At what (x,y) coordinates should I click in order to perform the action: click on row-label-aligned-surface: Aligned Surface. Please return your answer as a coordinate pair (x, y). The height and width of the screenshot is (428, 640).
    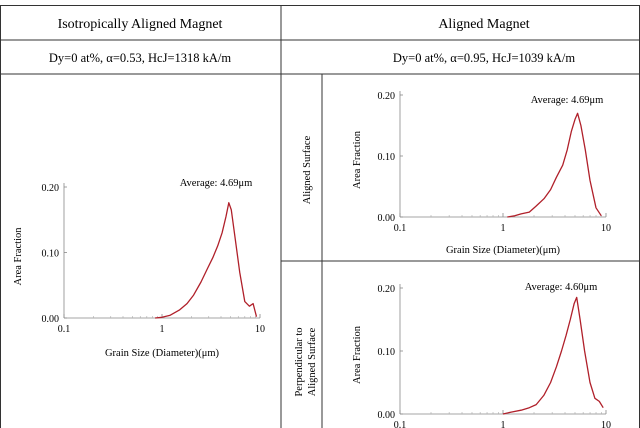
    Looking at the image, I should click on (307, 169).